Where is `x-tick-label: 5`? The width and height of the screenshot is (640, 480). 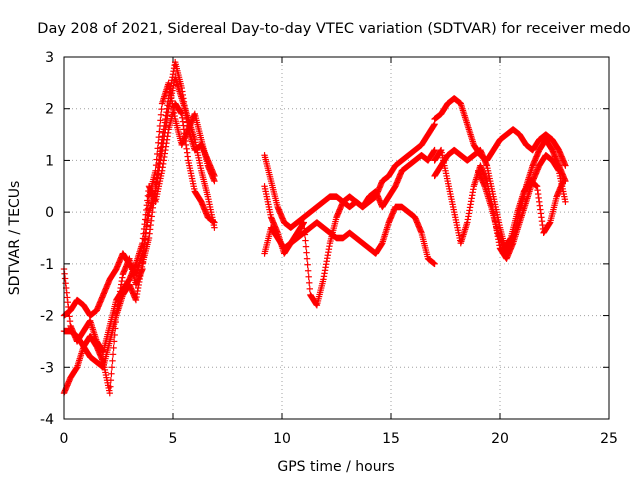
x-tick-label: 5 is located at coordinates (173, 439).